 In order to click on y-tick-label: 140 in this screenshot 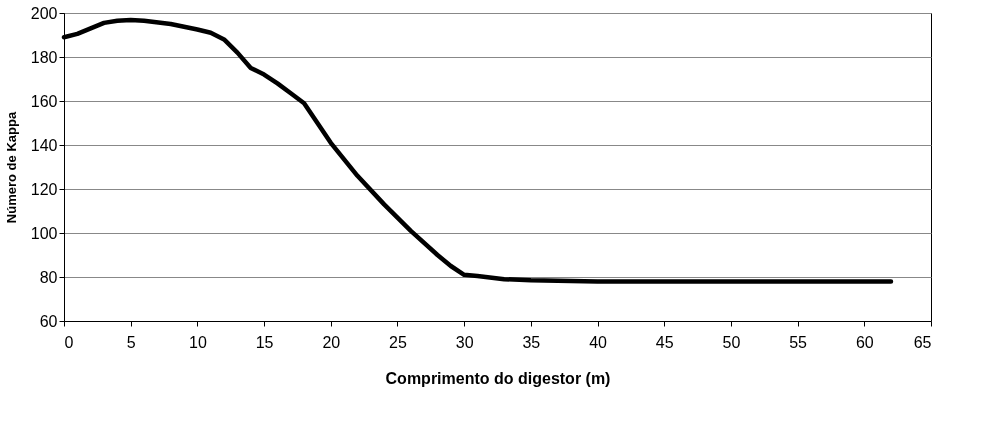, I will do `click(44, 145)`.